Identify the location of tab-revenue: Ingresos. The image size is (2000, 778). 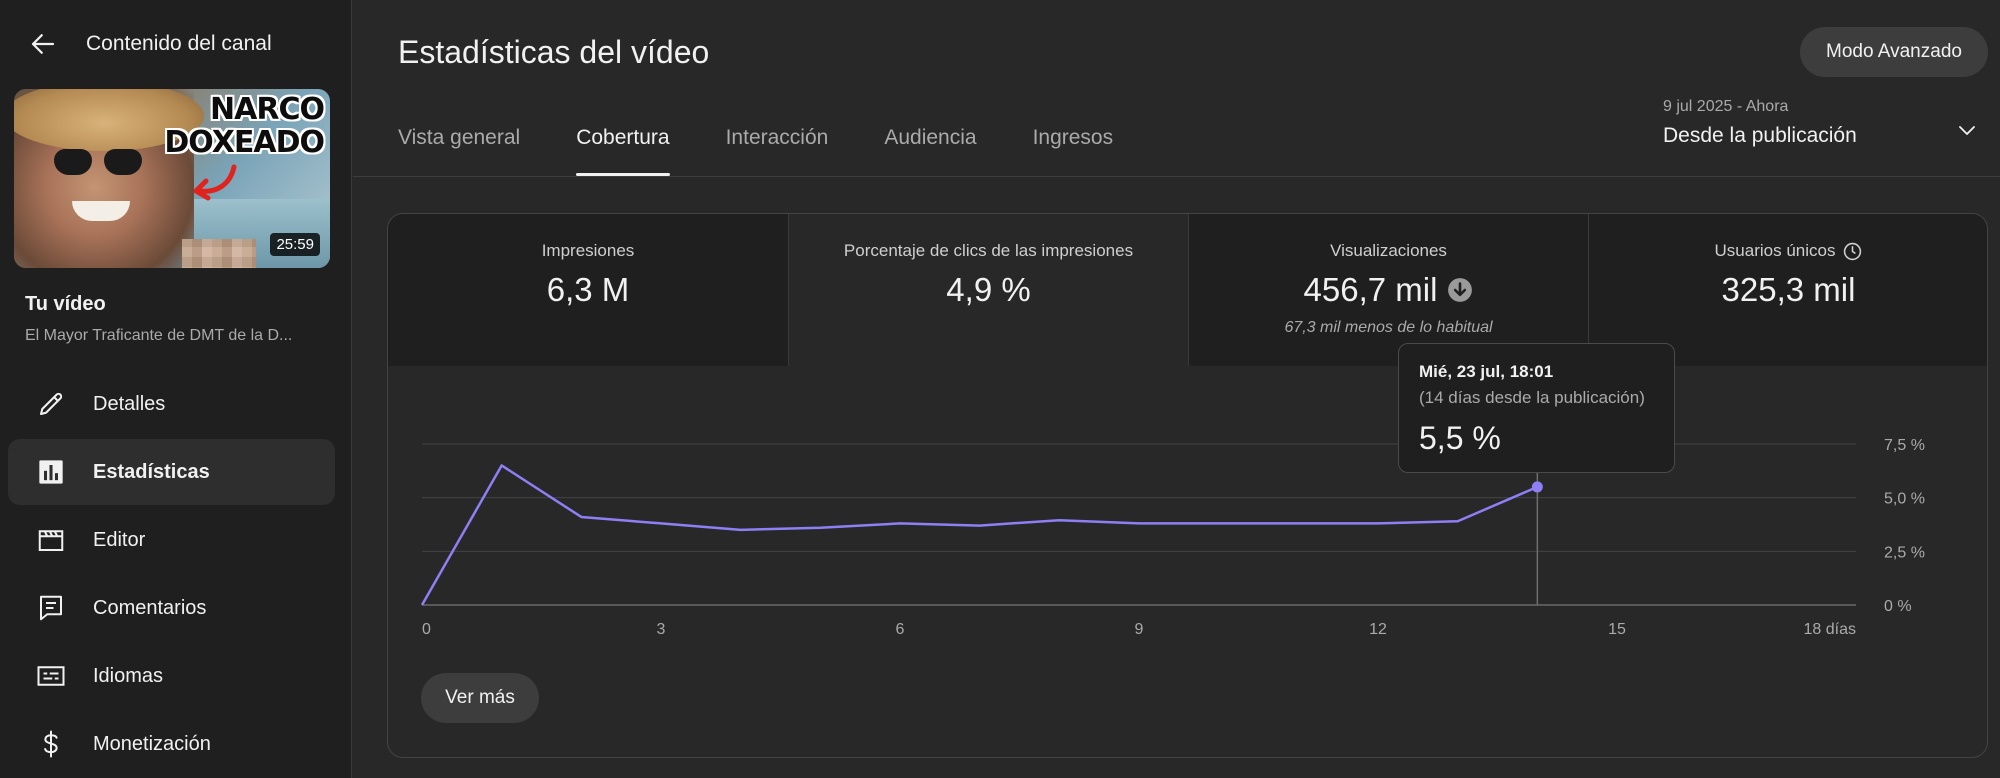
(1073, 137).